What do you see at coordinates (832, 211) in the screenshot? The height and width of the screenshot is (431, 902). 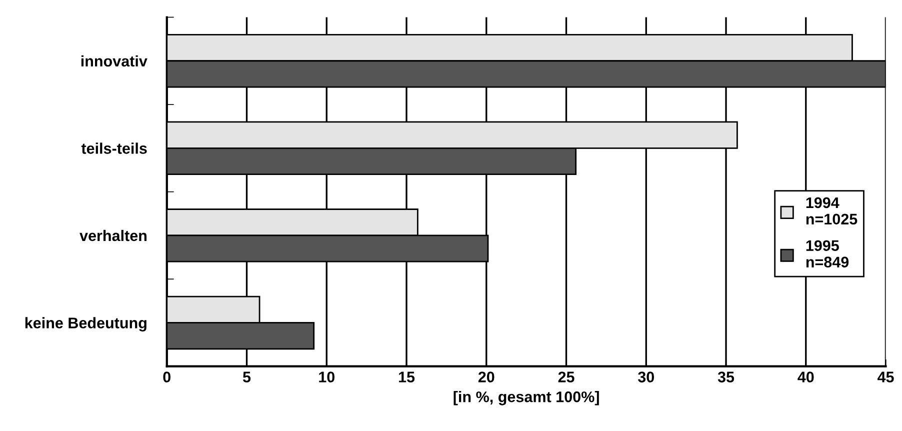 I see `legend-label: 1994 n=1025` at bounding box center [832, 211].